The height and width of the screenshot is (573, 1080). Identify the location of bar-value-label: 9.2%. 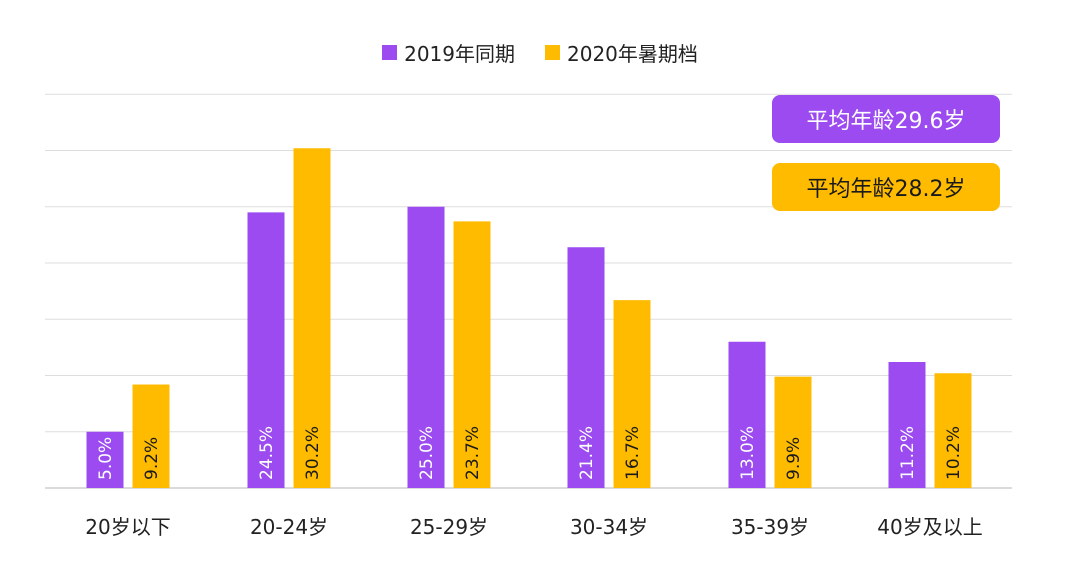
(152, 458).